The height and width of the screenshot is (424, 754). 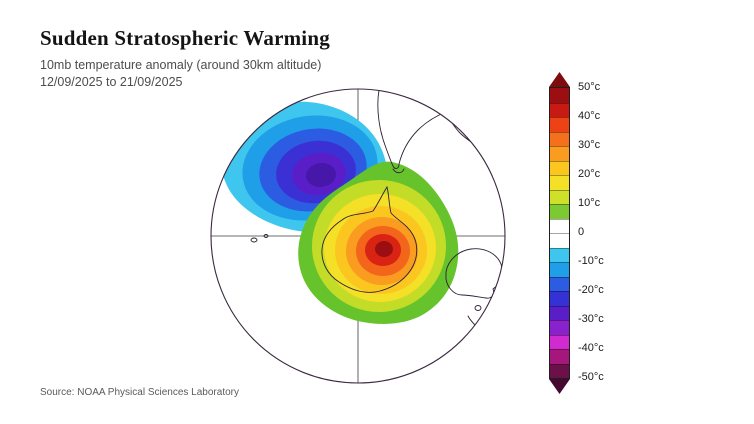 I want to click on colorbar-tick-label: -20°c, so click(x=591, y=290).